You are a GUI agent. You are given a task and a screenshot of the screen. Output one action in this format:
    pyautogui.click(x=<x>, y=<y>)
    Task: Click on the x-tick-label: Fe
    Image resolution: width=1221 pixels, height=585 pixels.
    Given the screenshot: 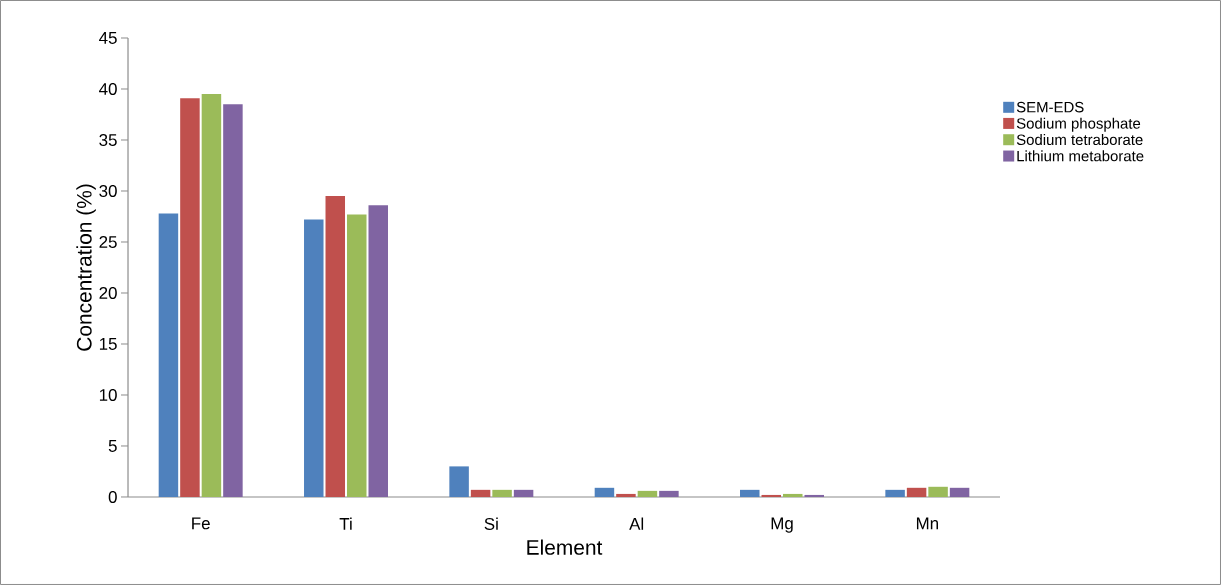 What is the action you would take?
    pyautogui.click(x=201, y=523)
    